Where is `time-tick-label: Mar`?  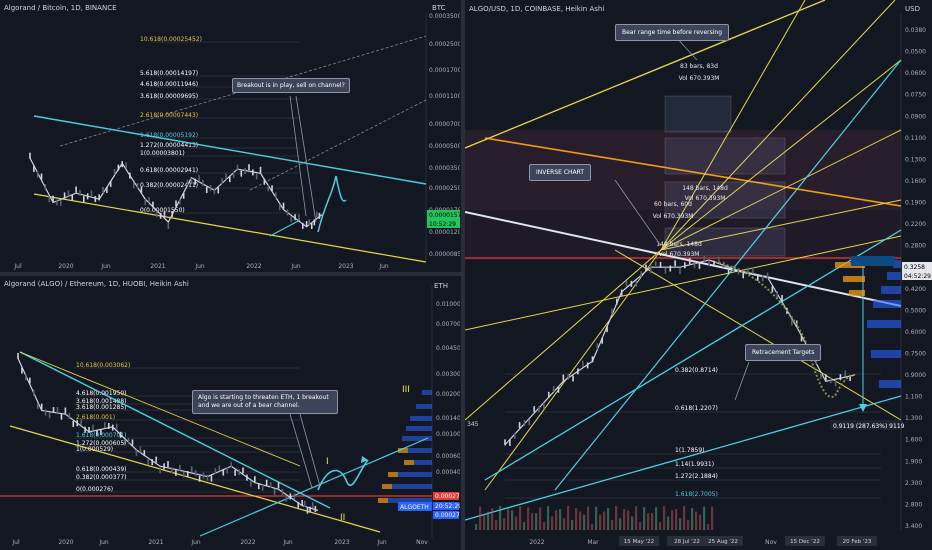
time-tick-label: Mar is located at coordinates (593, 542).